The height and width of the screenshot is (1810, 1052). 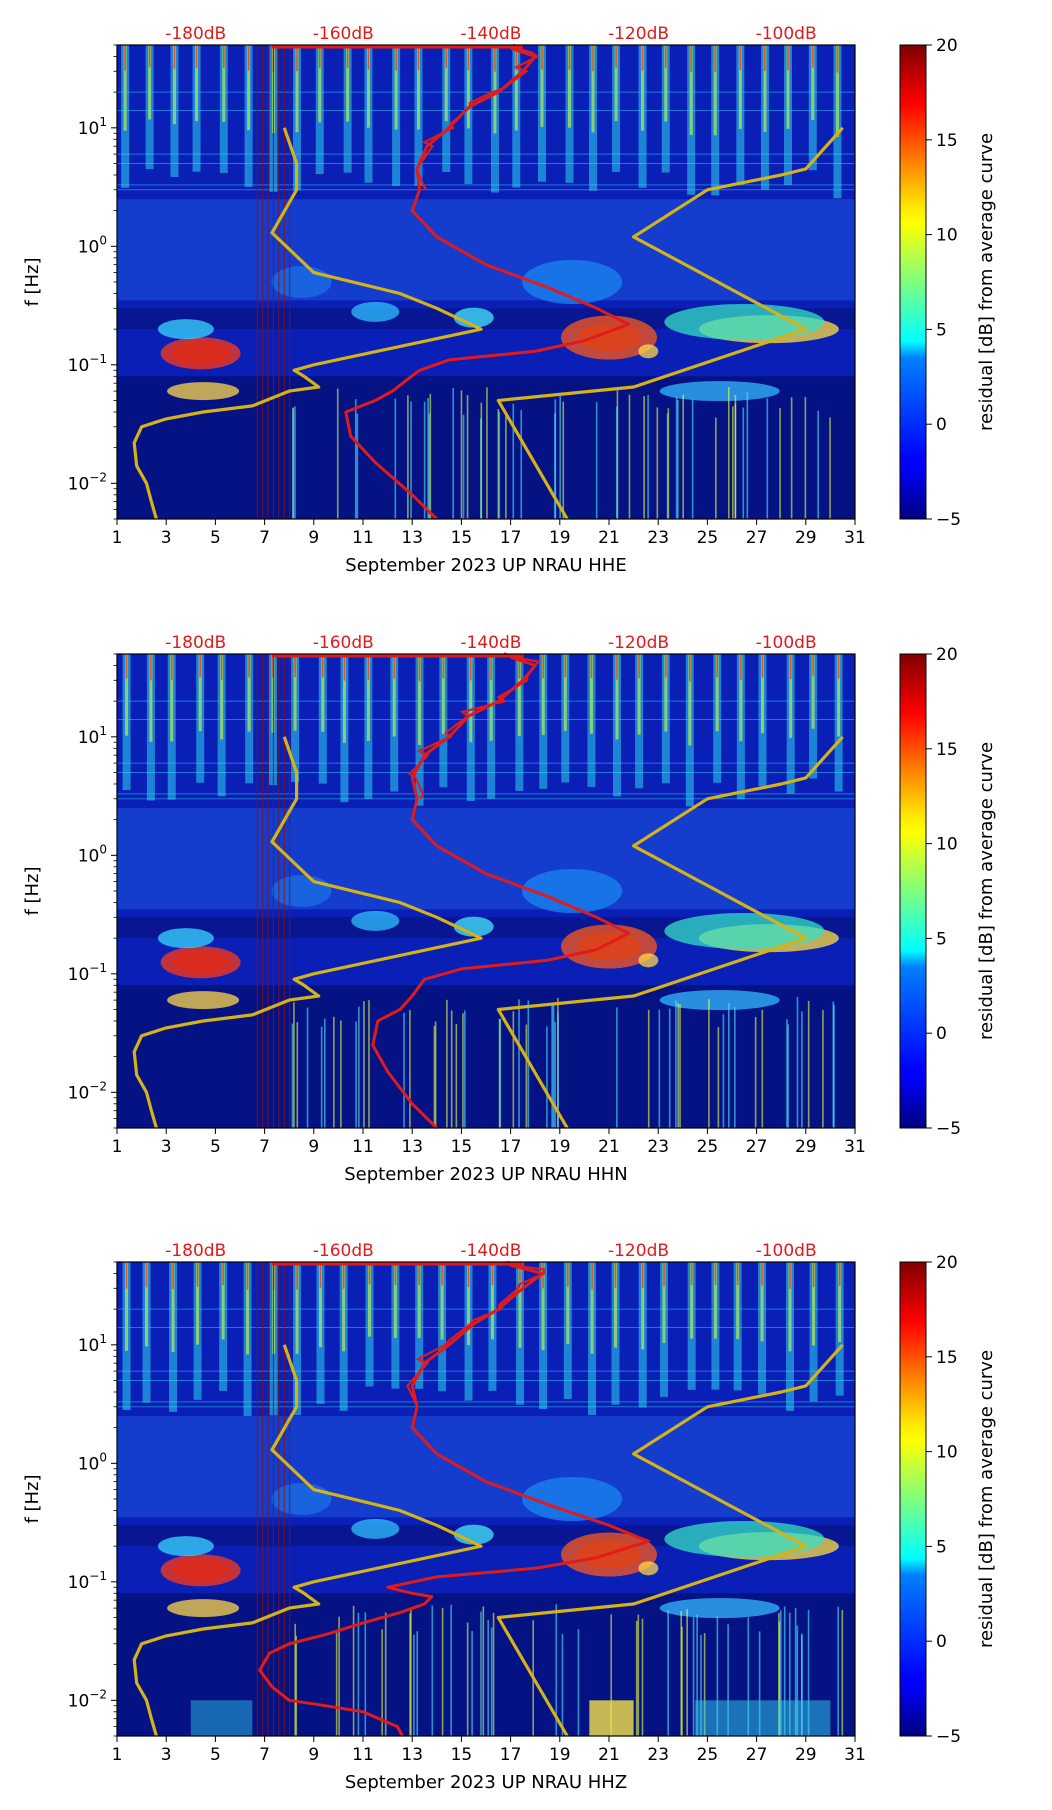 I want to click on x-tick-label: 3, so click(x=166, y=538).